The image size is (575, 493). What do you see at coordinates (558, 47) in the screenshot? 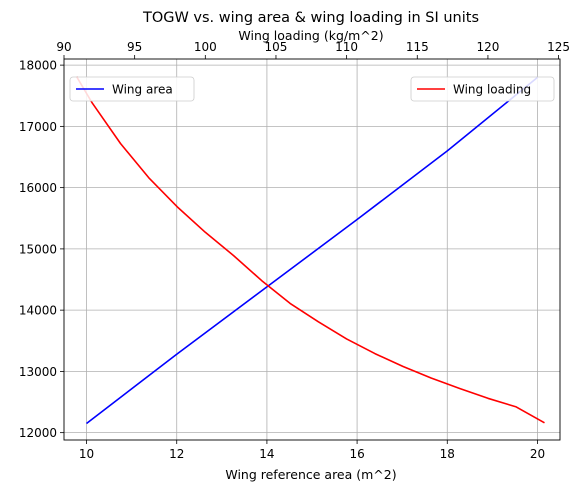
I see `x2-tick-label: 125` at bounding box center [558, 47].